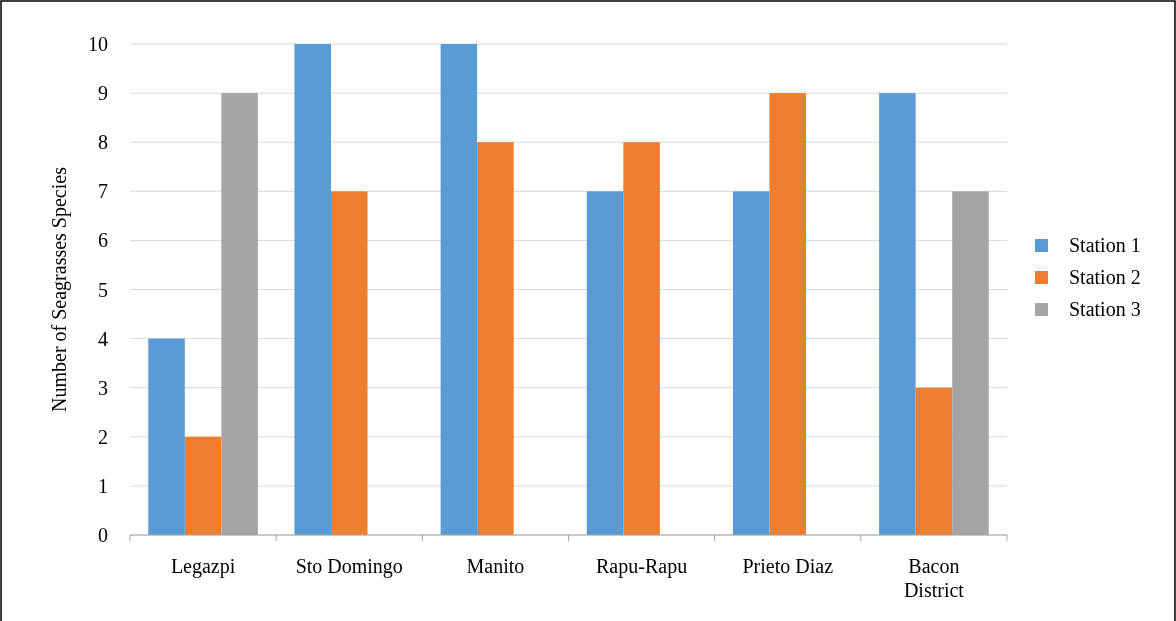 The image size is (1176, 621). Describe the element at coordinates (349, 566) in the screenshot. I see `x-tick-label: Sto Domingo` at that location.